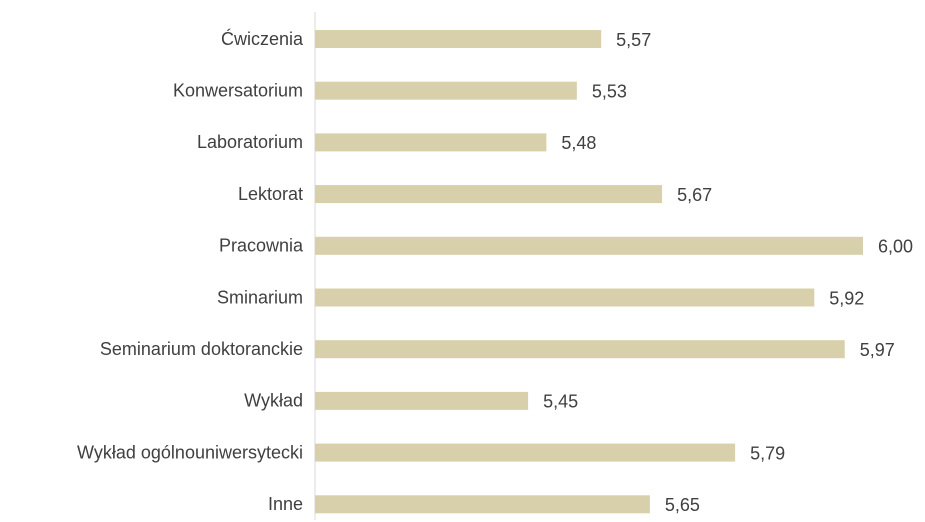 The height and width of the screenshot is (522, 925). Describe the element at coordinates (190, 452) in the screenshot. I see `category-label: Wykład ogólnouniwersytecki` at that location.